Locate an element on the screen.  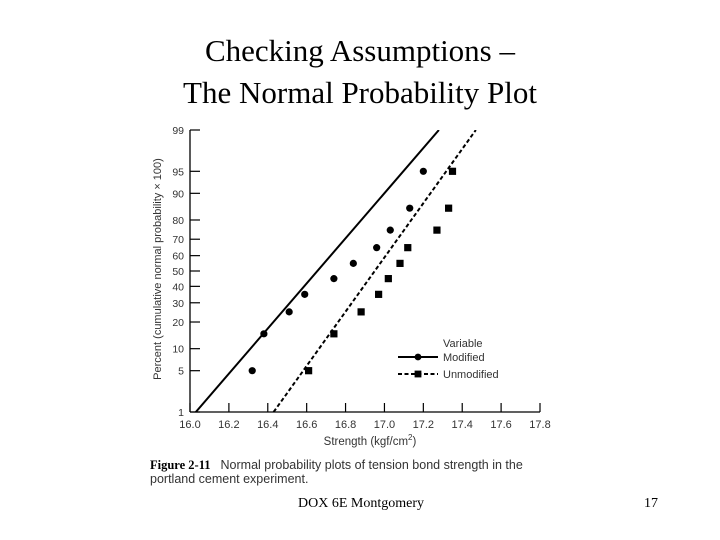
x-tick-label: 16.2 is located at coordinates (228, 425).